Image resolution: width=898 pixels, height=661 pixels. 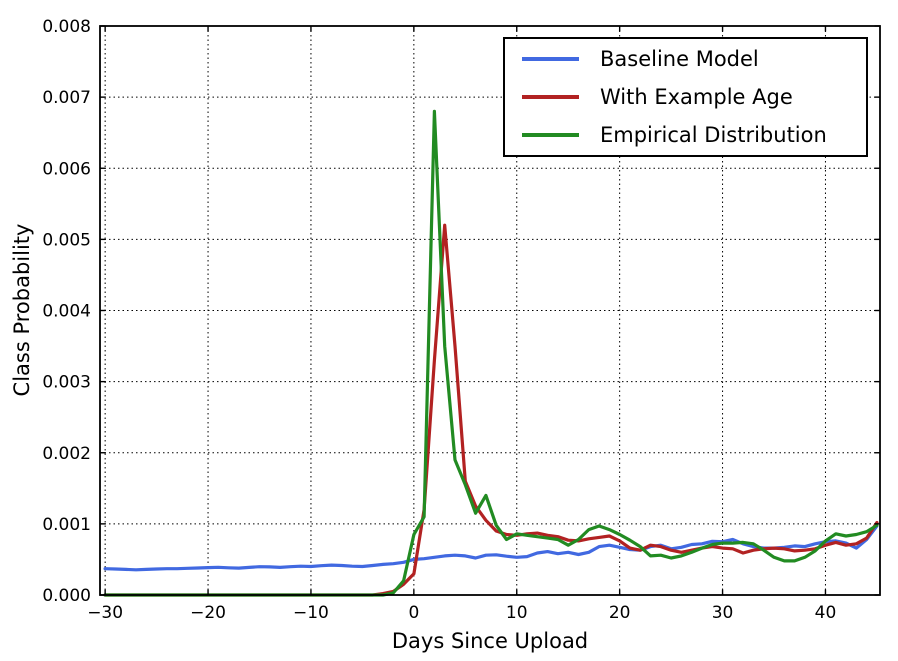 I want to click on y-tick-label: 0.006, so click(x=66, y=169).